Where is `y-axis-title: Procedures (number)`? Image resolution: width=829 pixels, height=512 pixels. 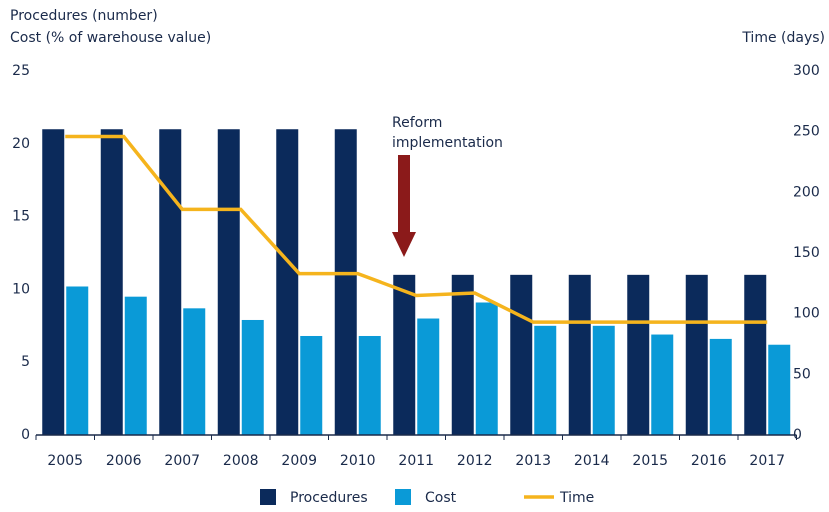
y-axis-title: Procedures (number) is located at coordinates (84, 16).